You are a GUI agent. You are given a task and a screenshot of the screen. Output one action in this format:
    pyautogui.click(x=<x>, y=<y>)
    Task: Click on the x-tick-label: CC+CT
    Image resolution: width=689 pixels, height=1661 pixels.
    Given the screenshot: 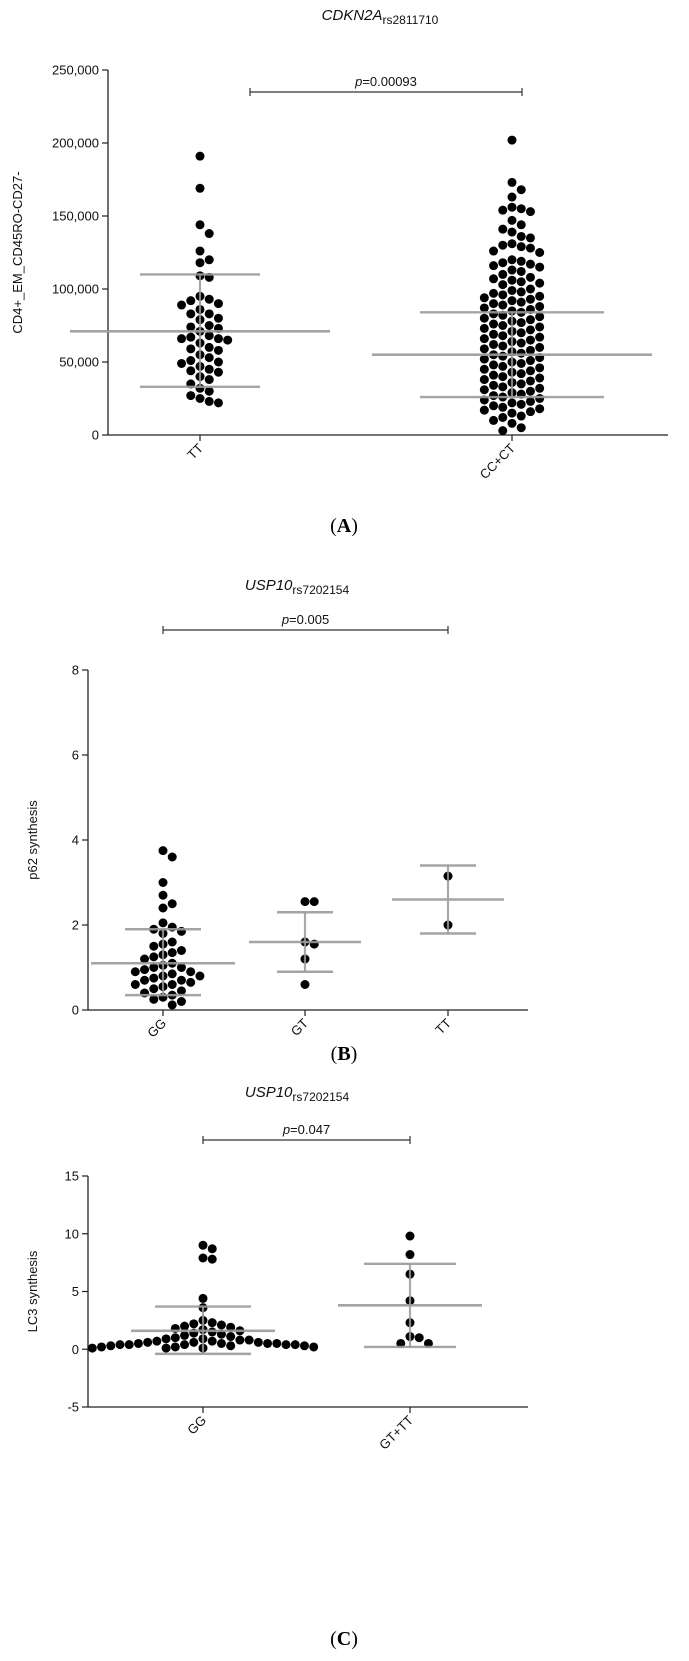 What is the action you would take?
    pyautogui.click(x=498, y=461)
    